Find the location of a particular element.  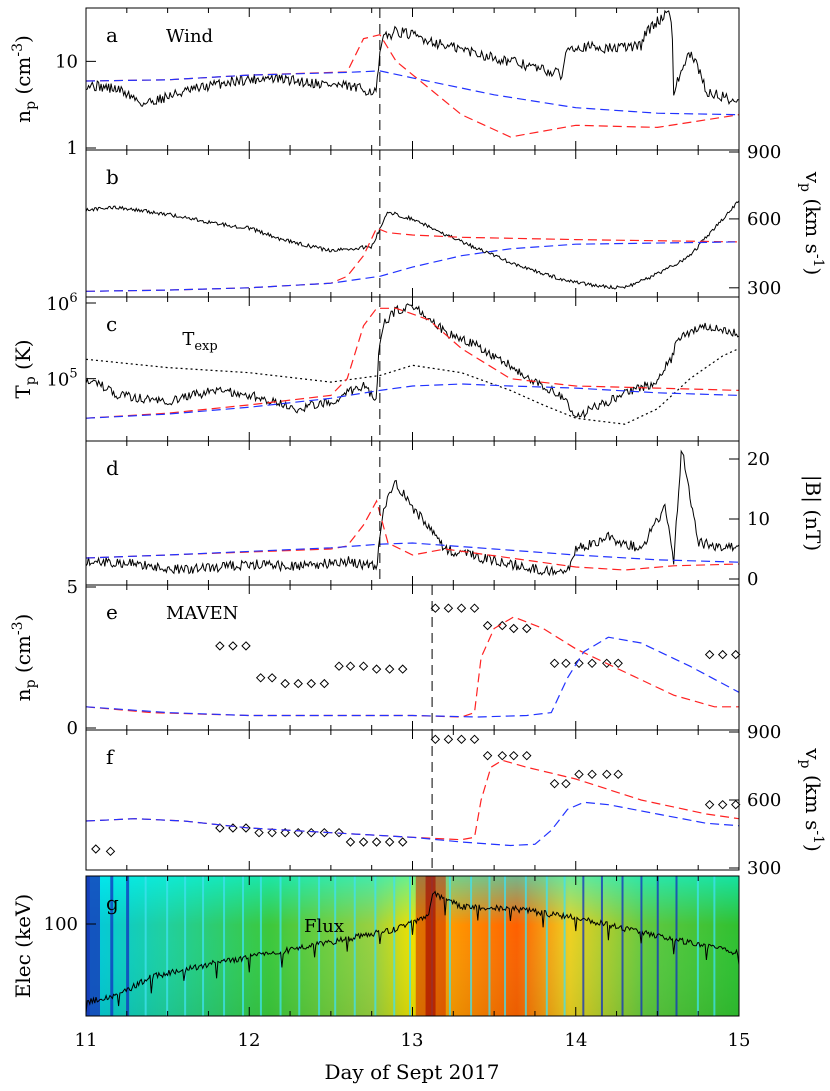

y-tick-label-b-0: 300 is located at coordinates (764, 288).